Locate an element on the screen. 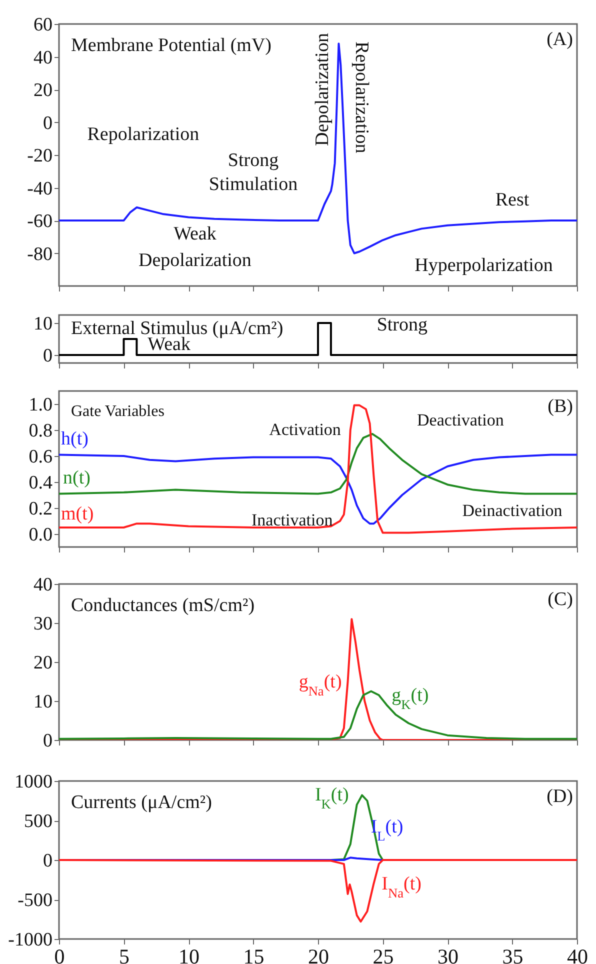 The image size is (596, 964). annotation: Hyperpolarization is located at coordinates (484, 265).